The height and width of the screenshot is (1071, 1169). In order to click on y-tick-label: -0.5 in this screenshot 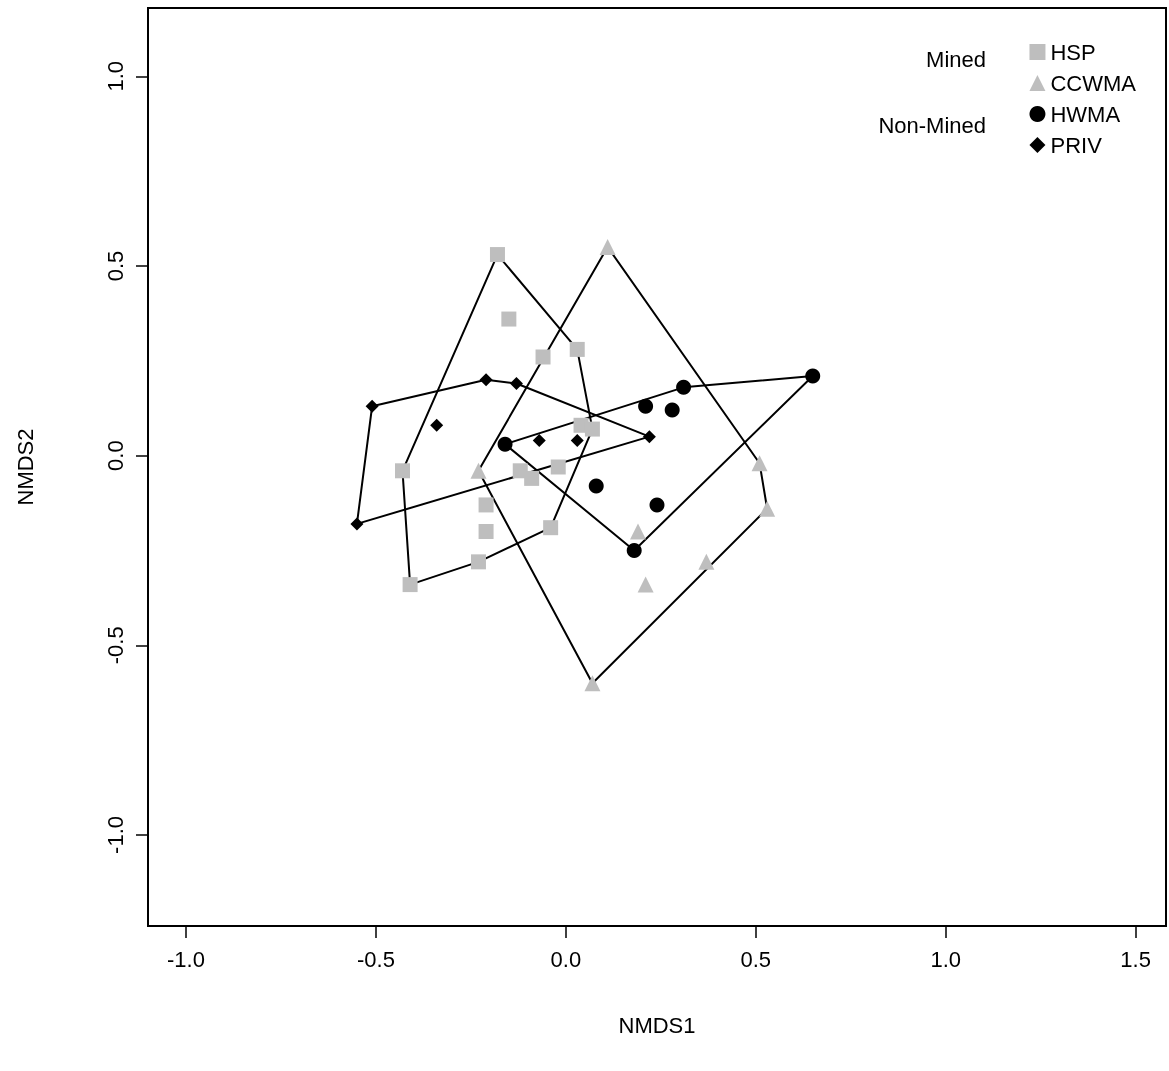, I will do `click(115, 645)`.